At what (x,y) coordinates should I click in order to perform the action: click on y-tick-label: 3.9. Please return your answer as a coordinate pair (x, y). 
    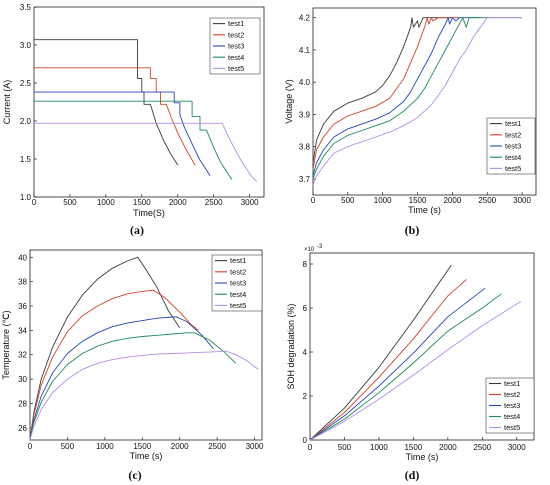
    Looking at the image, I should click on (305, 114).